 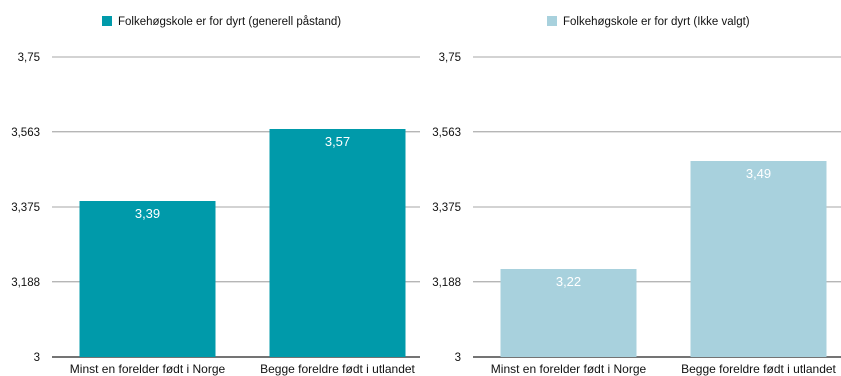 What do you see at coordinates (568, 281) in the screenshot?
I see `data-label-2-1: 3,22` at bounding box center [568, 281].